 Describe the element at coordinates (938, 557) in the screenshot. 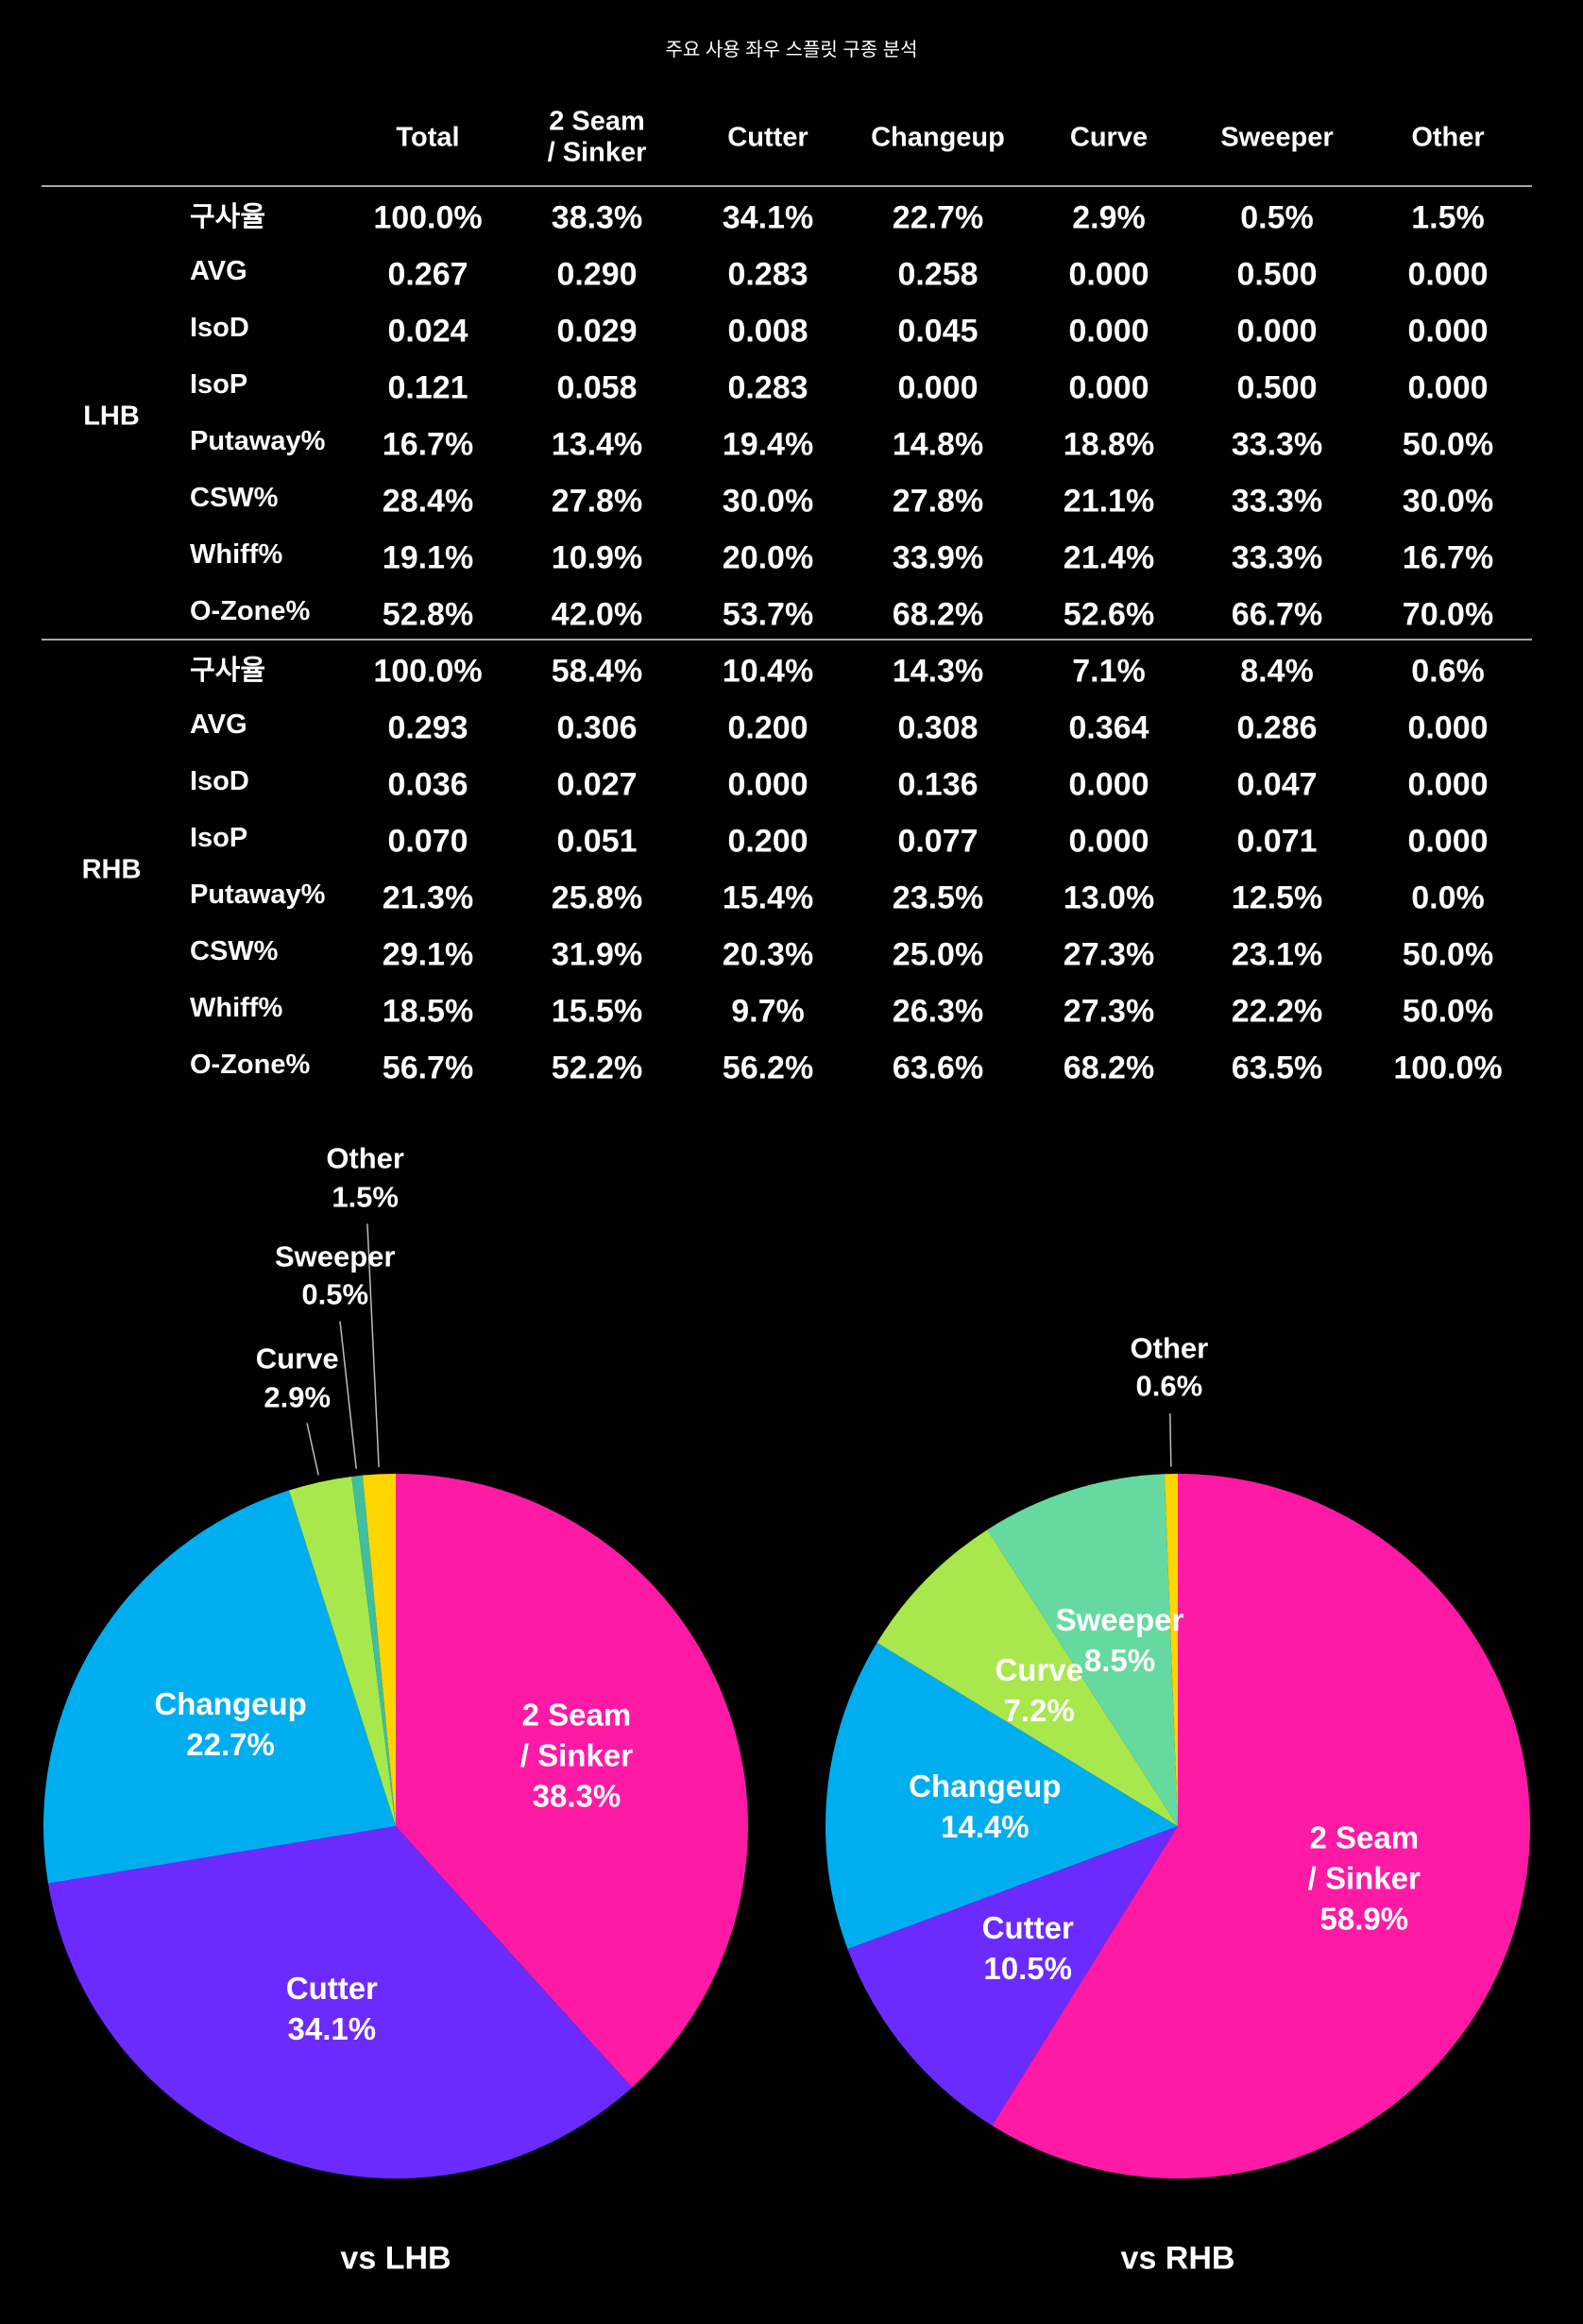

I see `table-cell: 33.9%` at that location.